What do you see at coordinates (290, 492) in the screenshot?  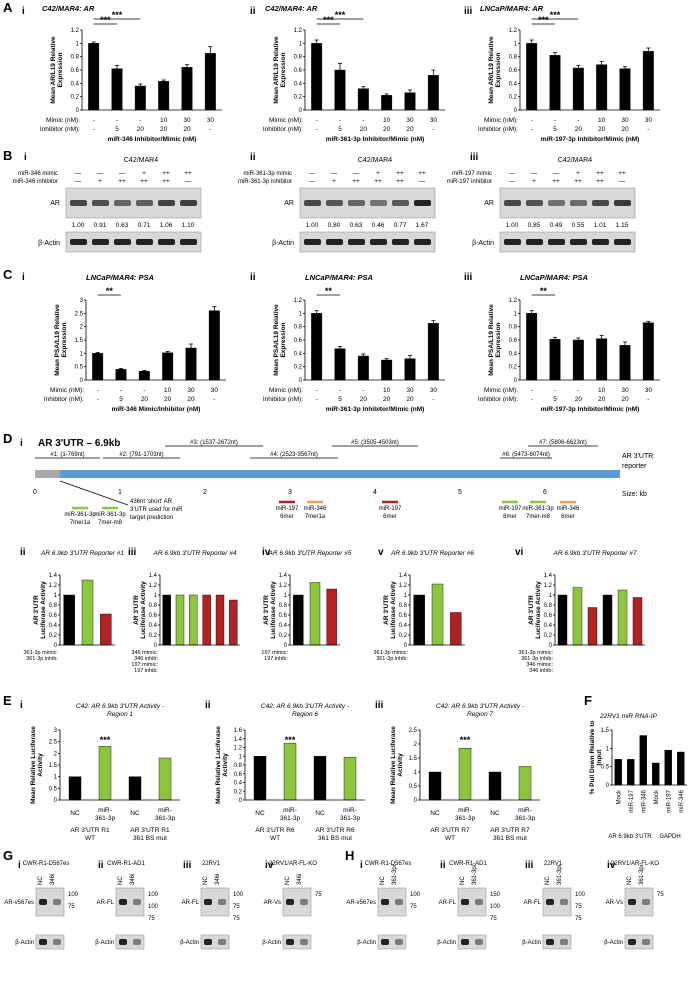 I see `axis-kb: 3` at bounding box center [290, 492].